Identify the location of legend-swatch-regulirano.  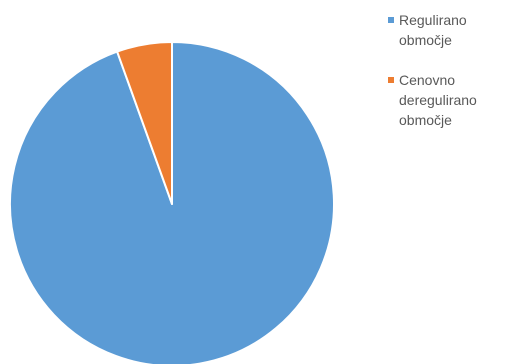
(391, 20).